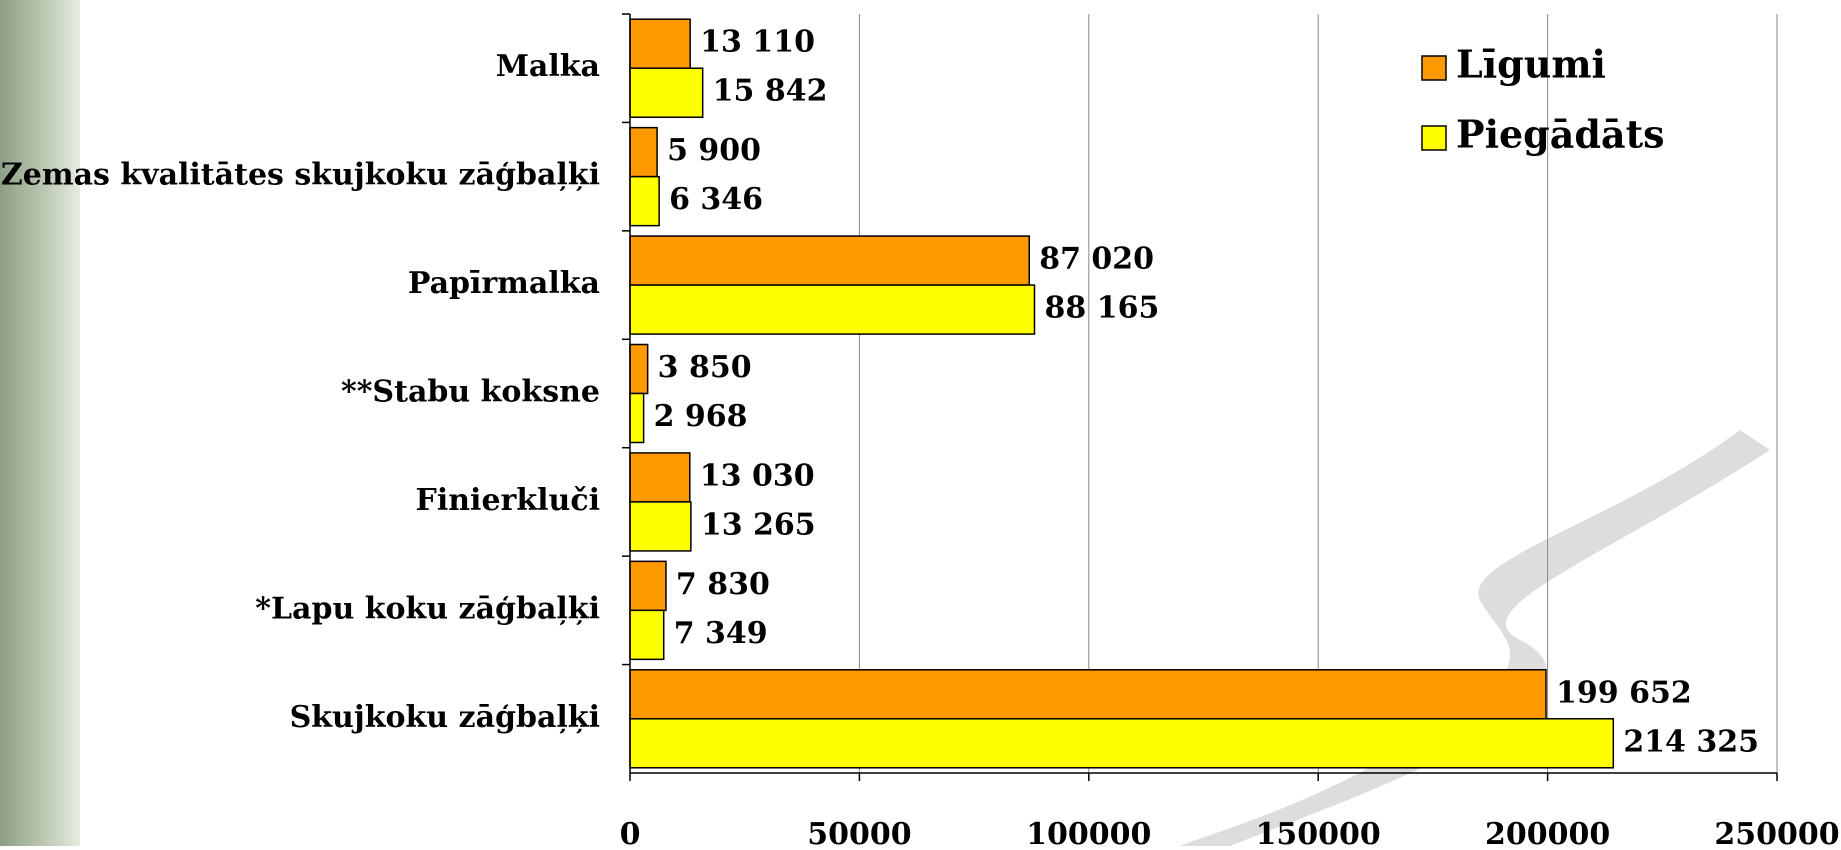  I want to click on value-label: 2 968, so click(701, 416).